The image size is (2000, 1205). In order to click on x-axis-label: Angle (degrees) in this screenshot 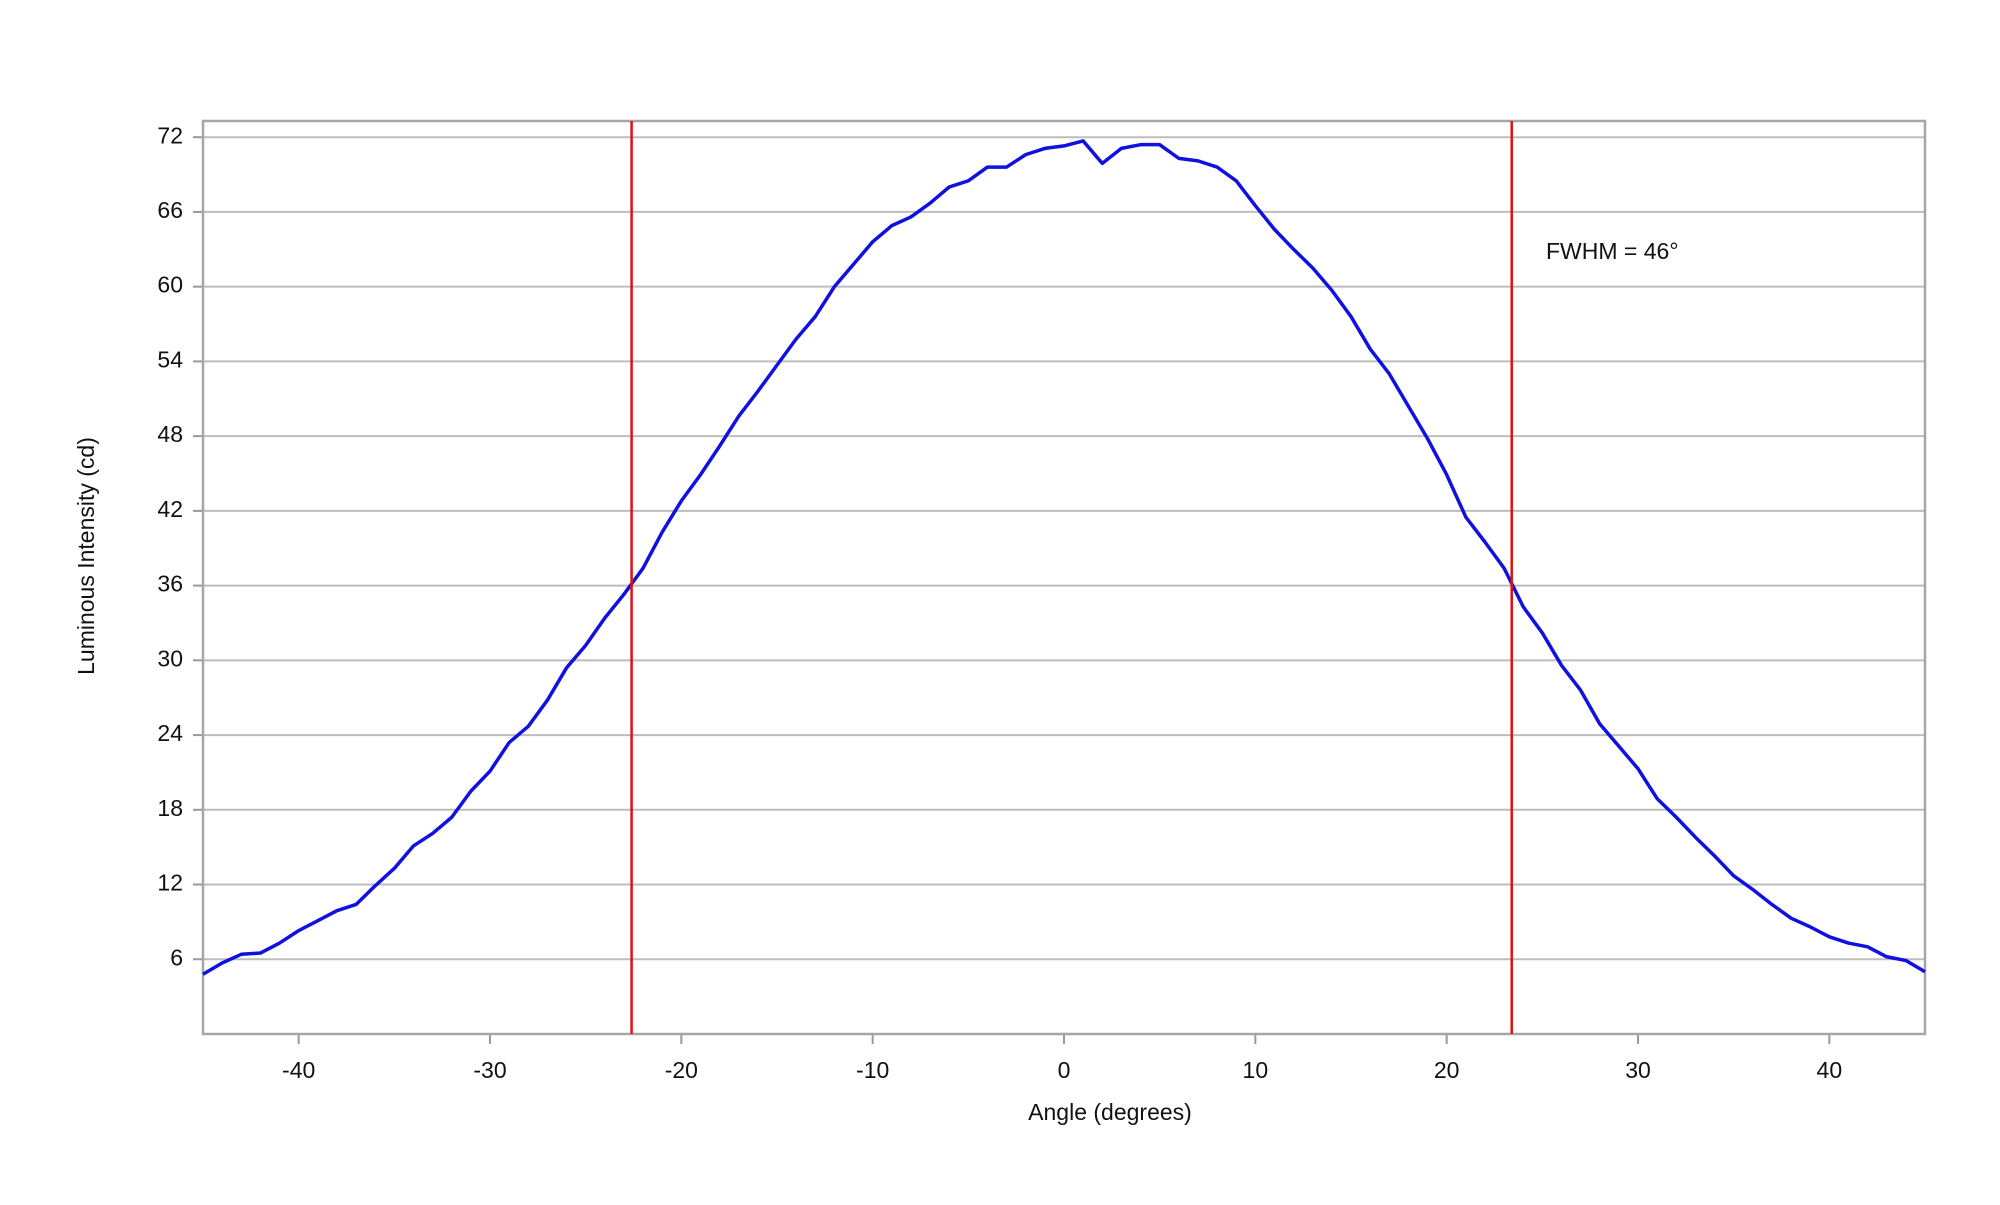, I will do `click(1110, 1112)`.